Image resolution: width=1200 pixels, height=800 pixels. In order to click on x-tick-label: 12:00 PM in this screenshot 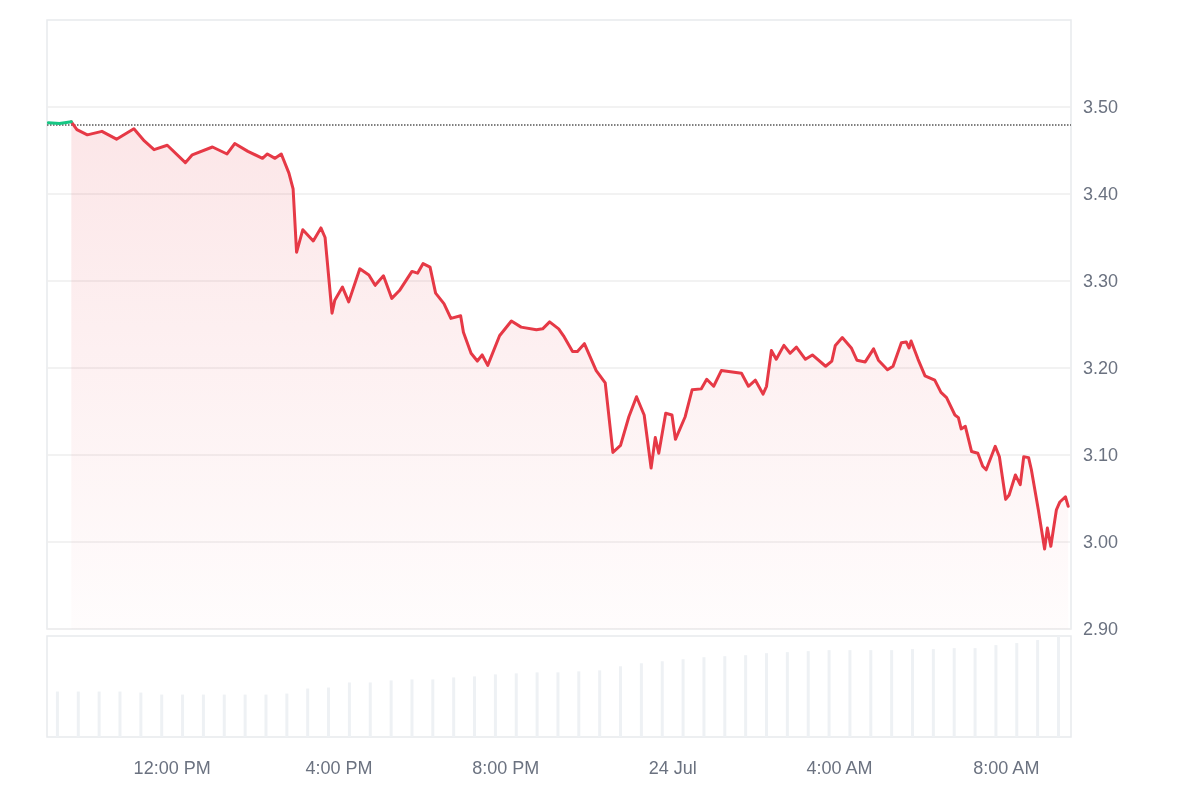, I will do `click(172, 768)`.